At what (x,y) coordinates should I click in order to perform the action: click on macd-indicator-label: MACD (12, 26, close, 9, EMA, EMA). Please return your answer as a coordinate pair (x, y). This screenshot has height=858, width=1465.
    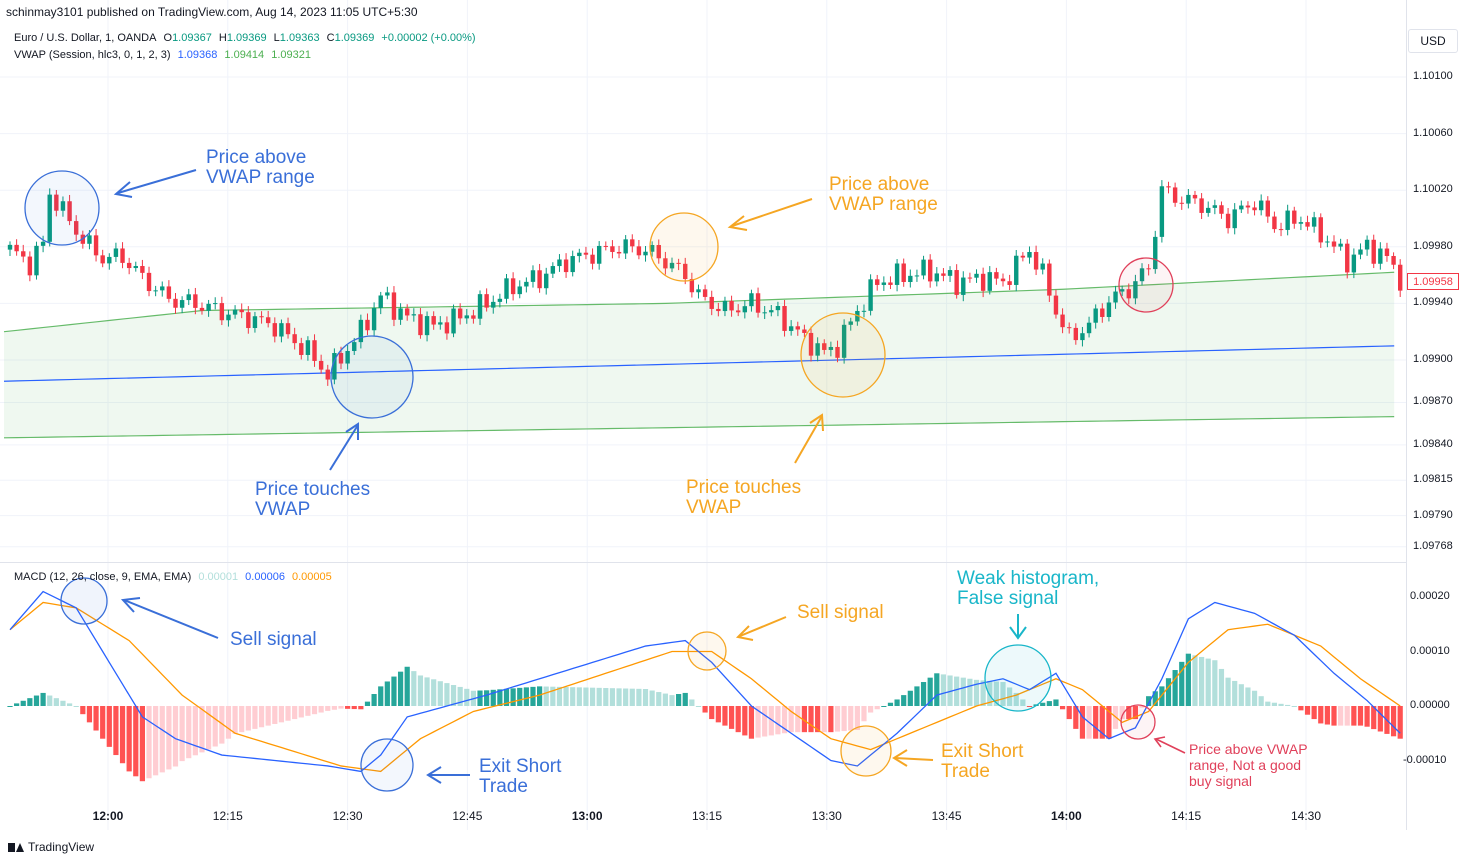
    Looking at the image, I should click on (103, 577).